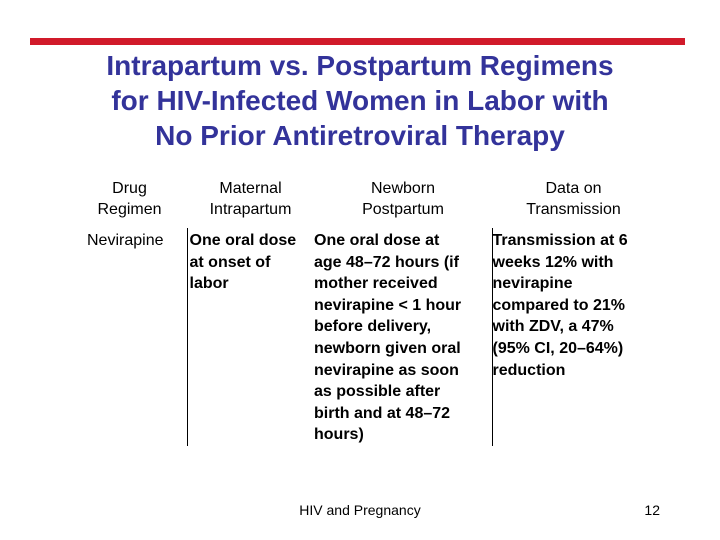  Describe the element at coordinates (403, 188) in the screenshot. I see `header-line: Newborn` at that location.